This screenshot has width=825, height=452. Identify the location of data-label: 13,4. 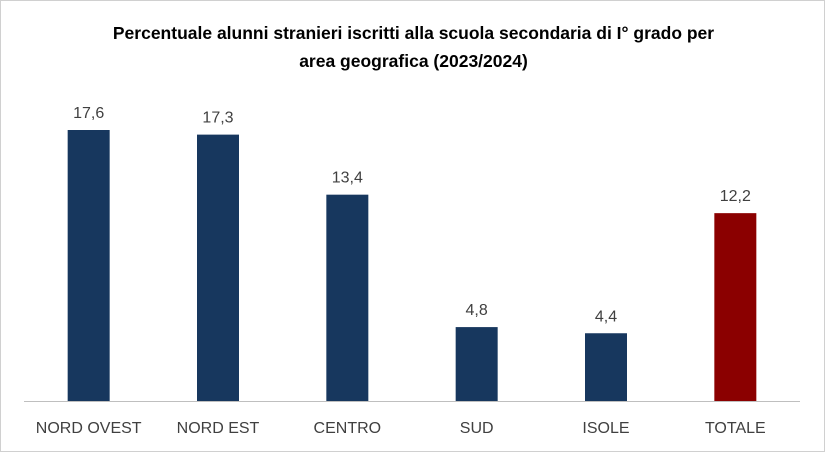
(347, 178).